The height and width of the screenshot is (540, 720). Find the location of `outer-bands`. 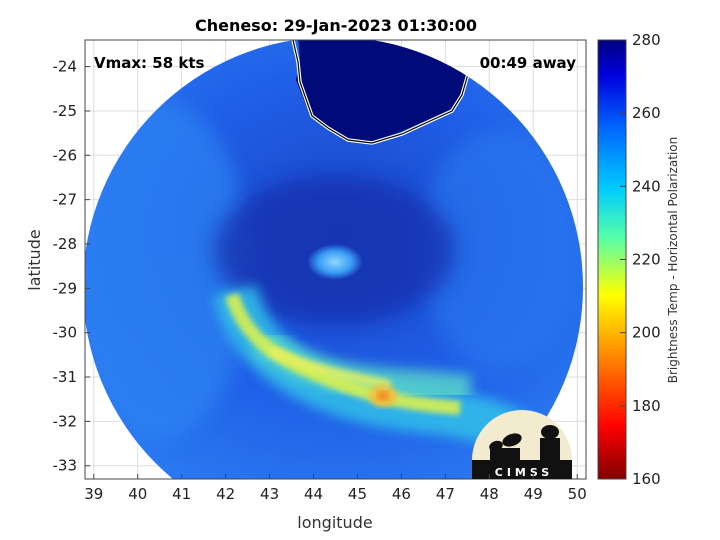

outer-bands is located at coordinates (167, 270).